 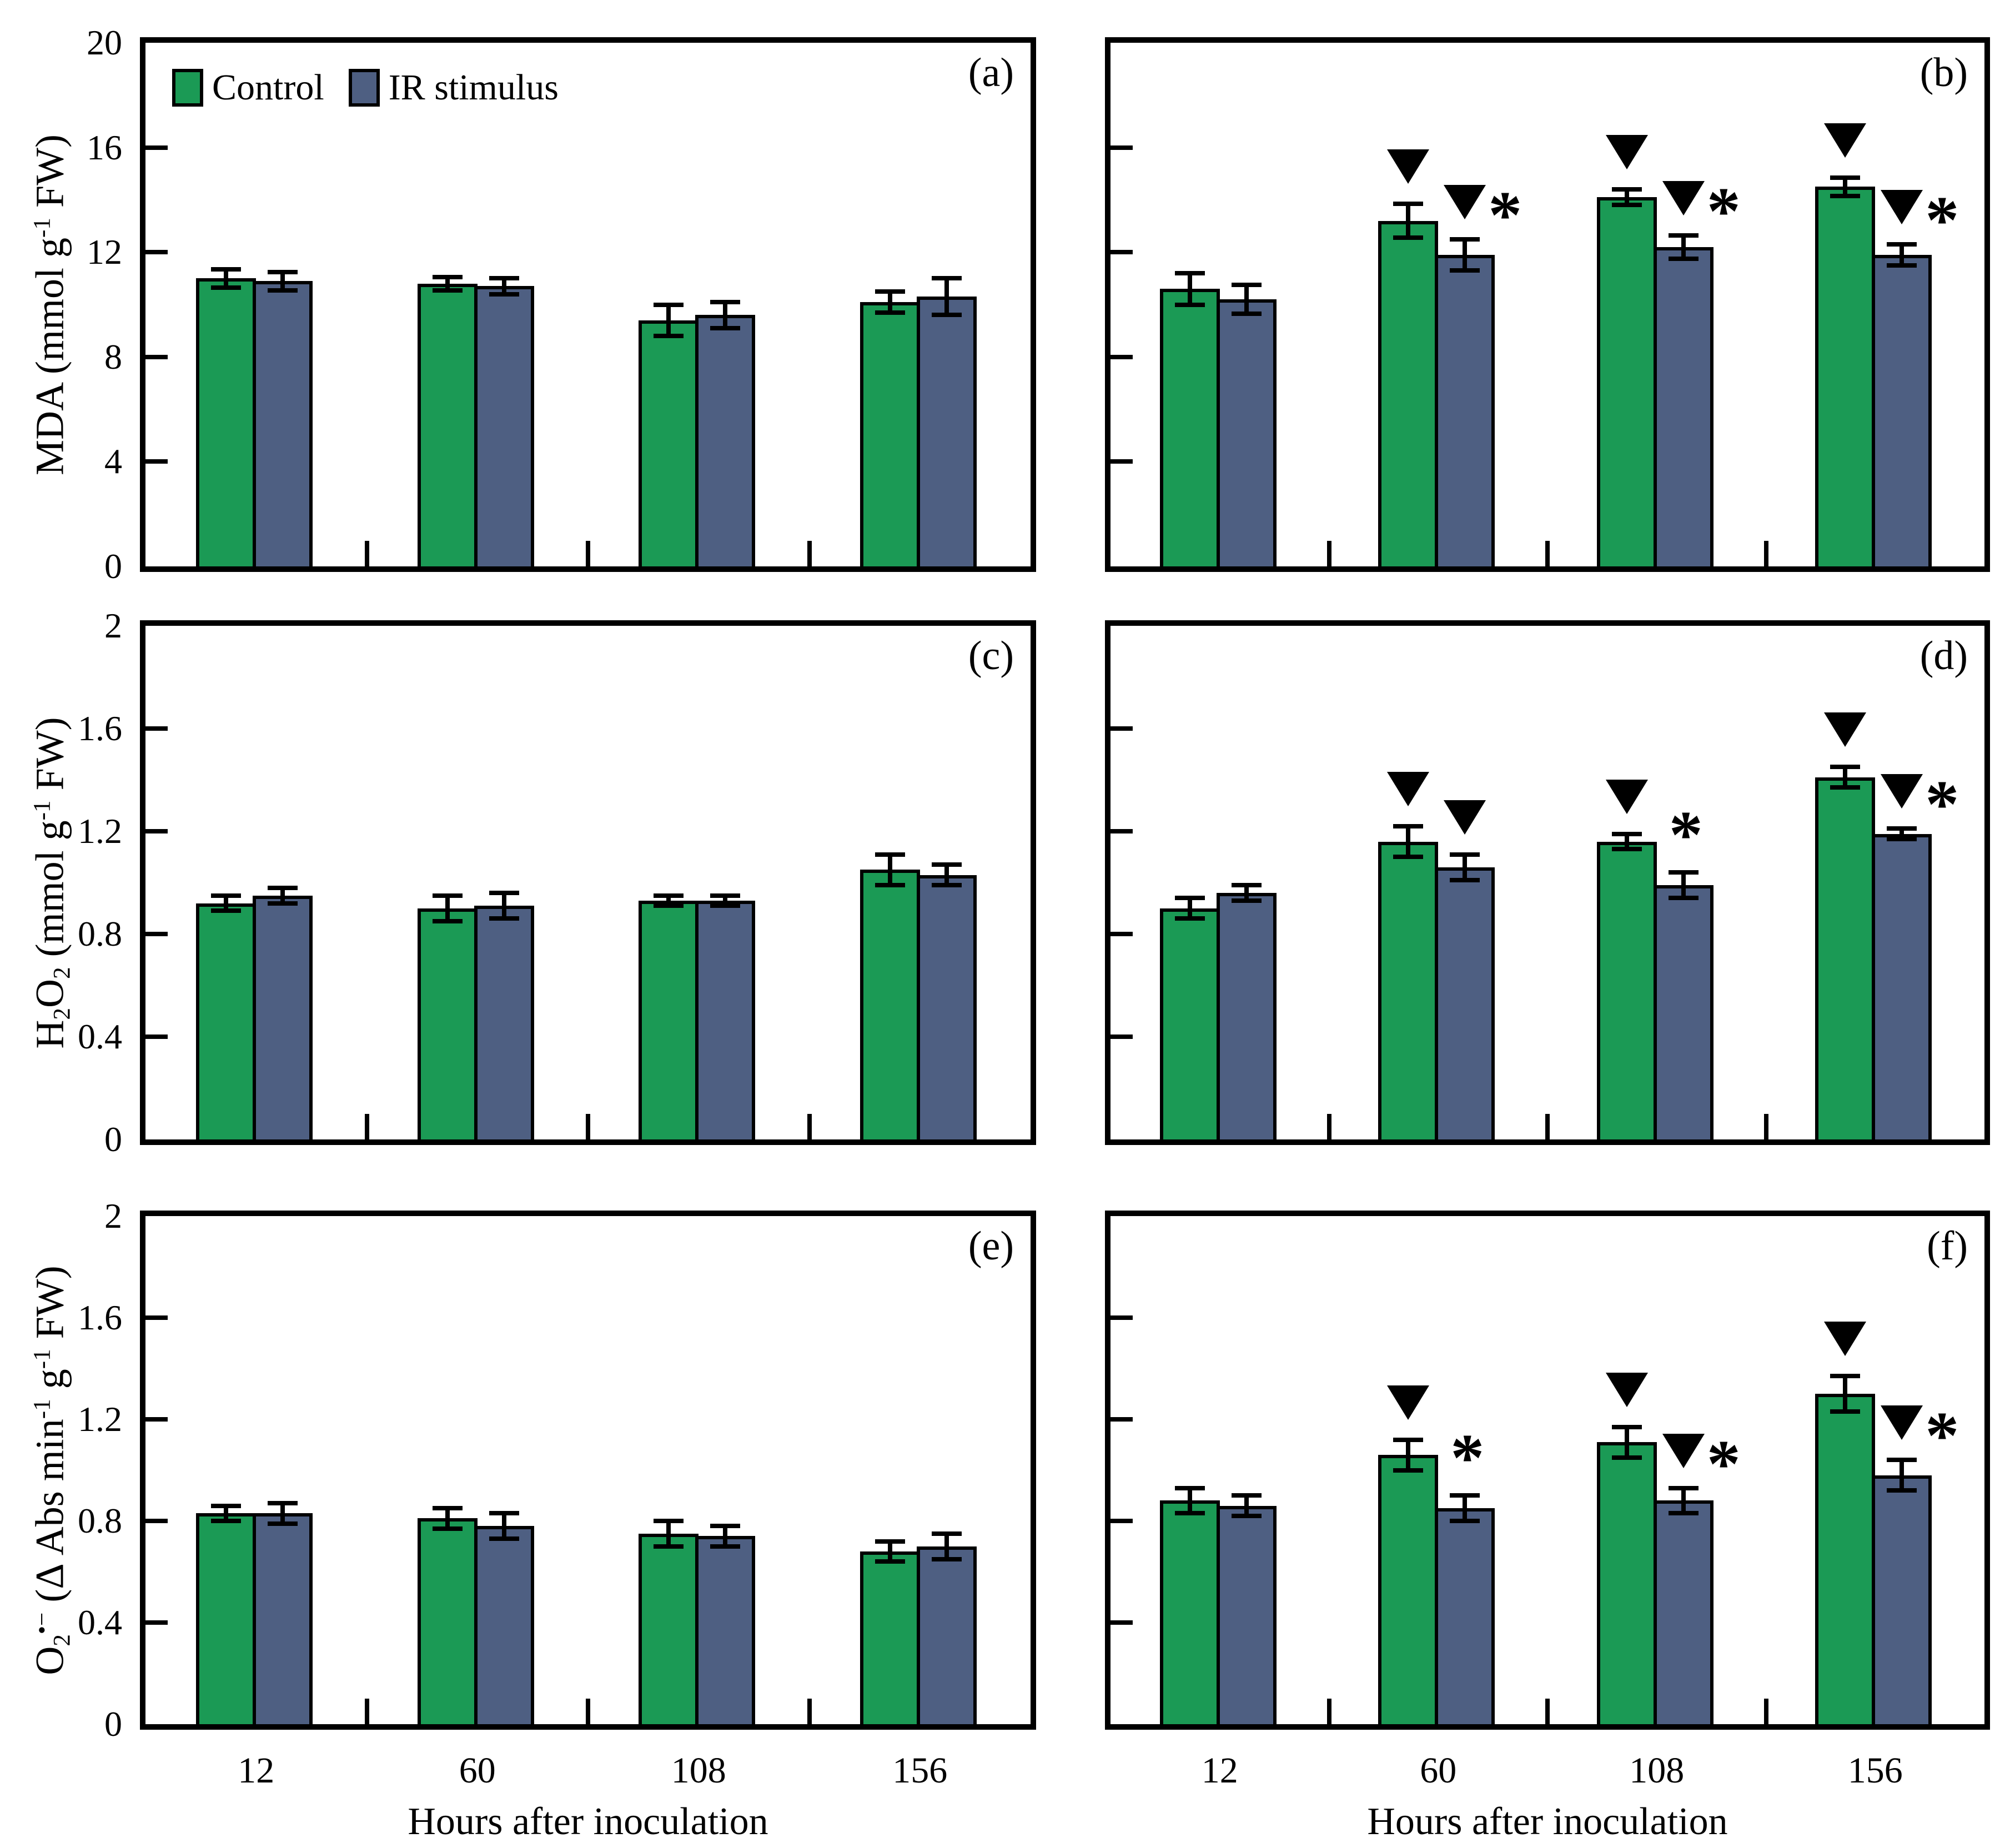 What do you see at coordinates (226, 422) in the screenshot?
I see `bar-control-12h` at bounding box center [226, 422].